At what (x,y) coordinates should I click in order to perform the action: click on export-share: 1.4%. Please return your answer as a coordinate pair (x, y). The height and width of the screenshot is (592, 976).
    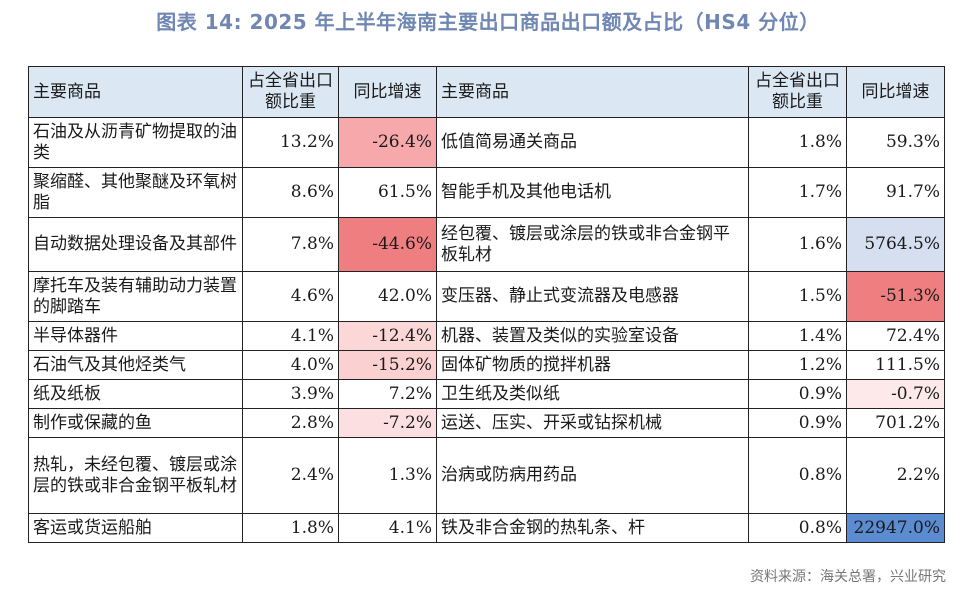
    Looking at the image, I should click on (797, 336).